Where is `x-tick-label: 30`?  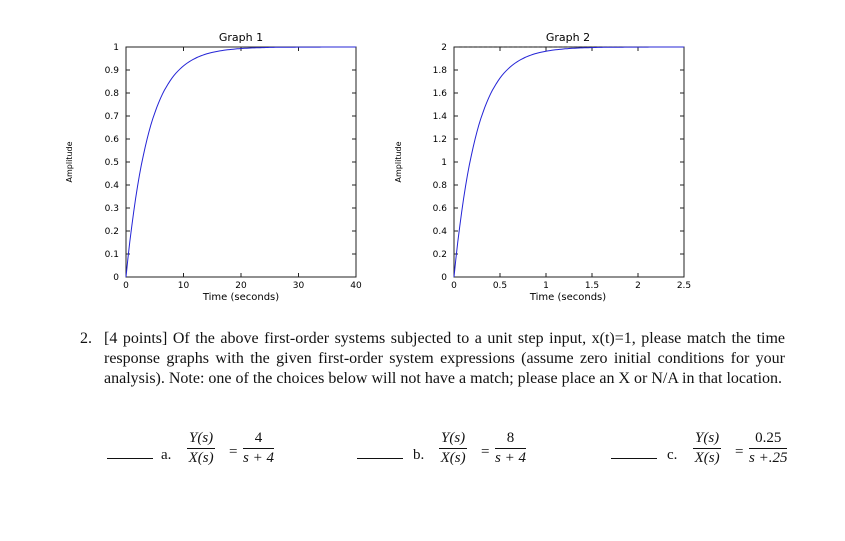 x-tick-label: 30 is located at coordinates (299, 286).